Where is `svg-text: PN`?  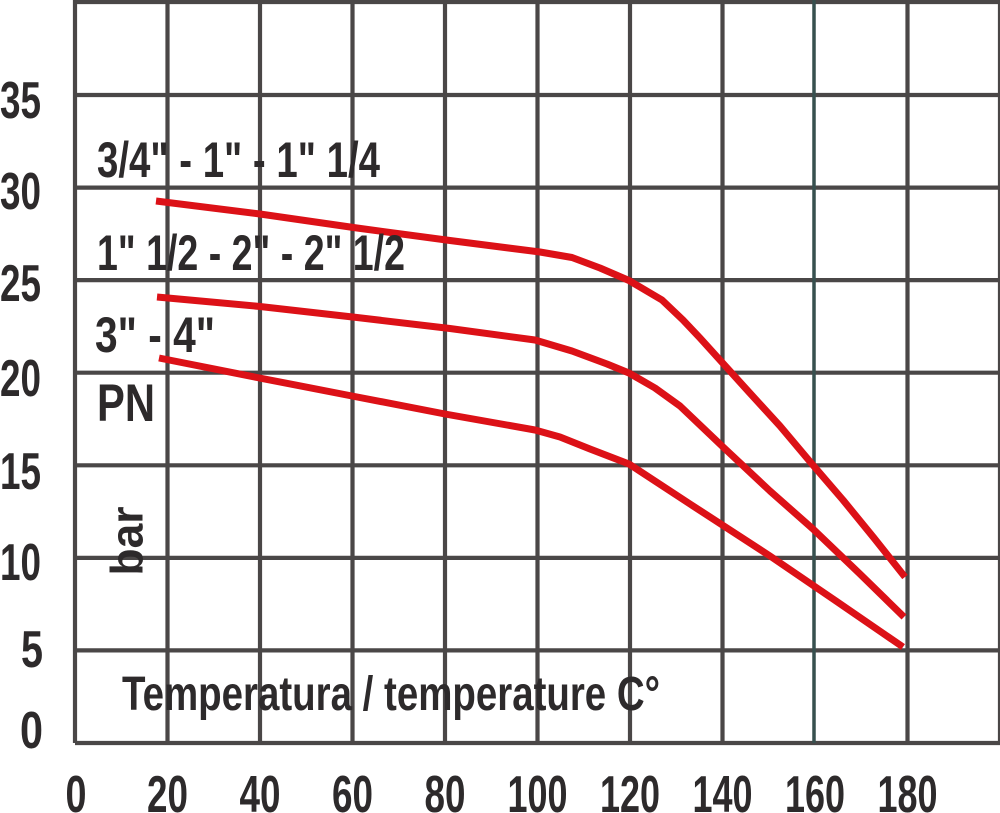 svg-text: PN is located at coordinates (126, 403).